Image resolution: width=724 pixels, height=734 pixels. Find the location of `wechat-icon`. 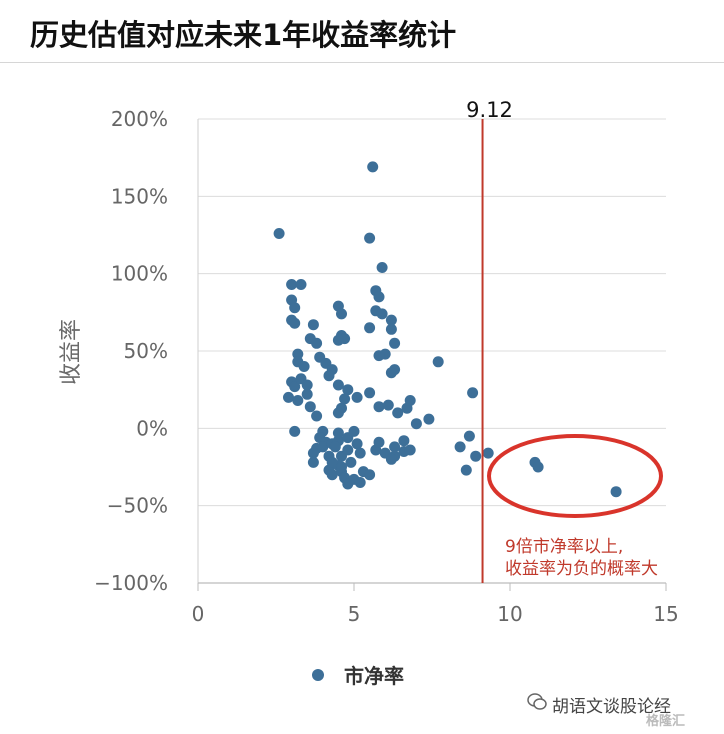

wechat-icon is located at coordinates (537, 701).